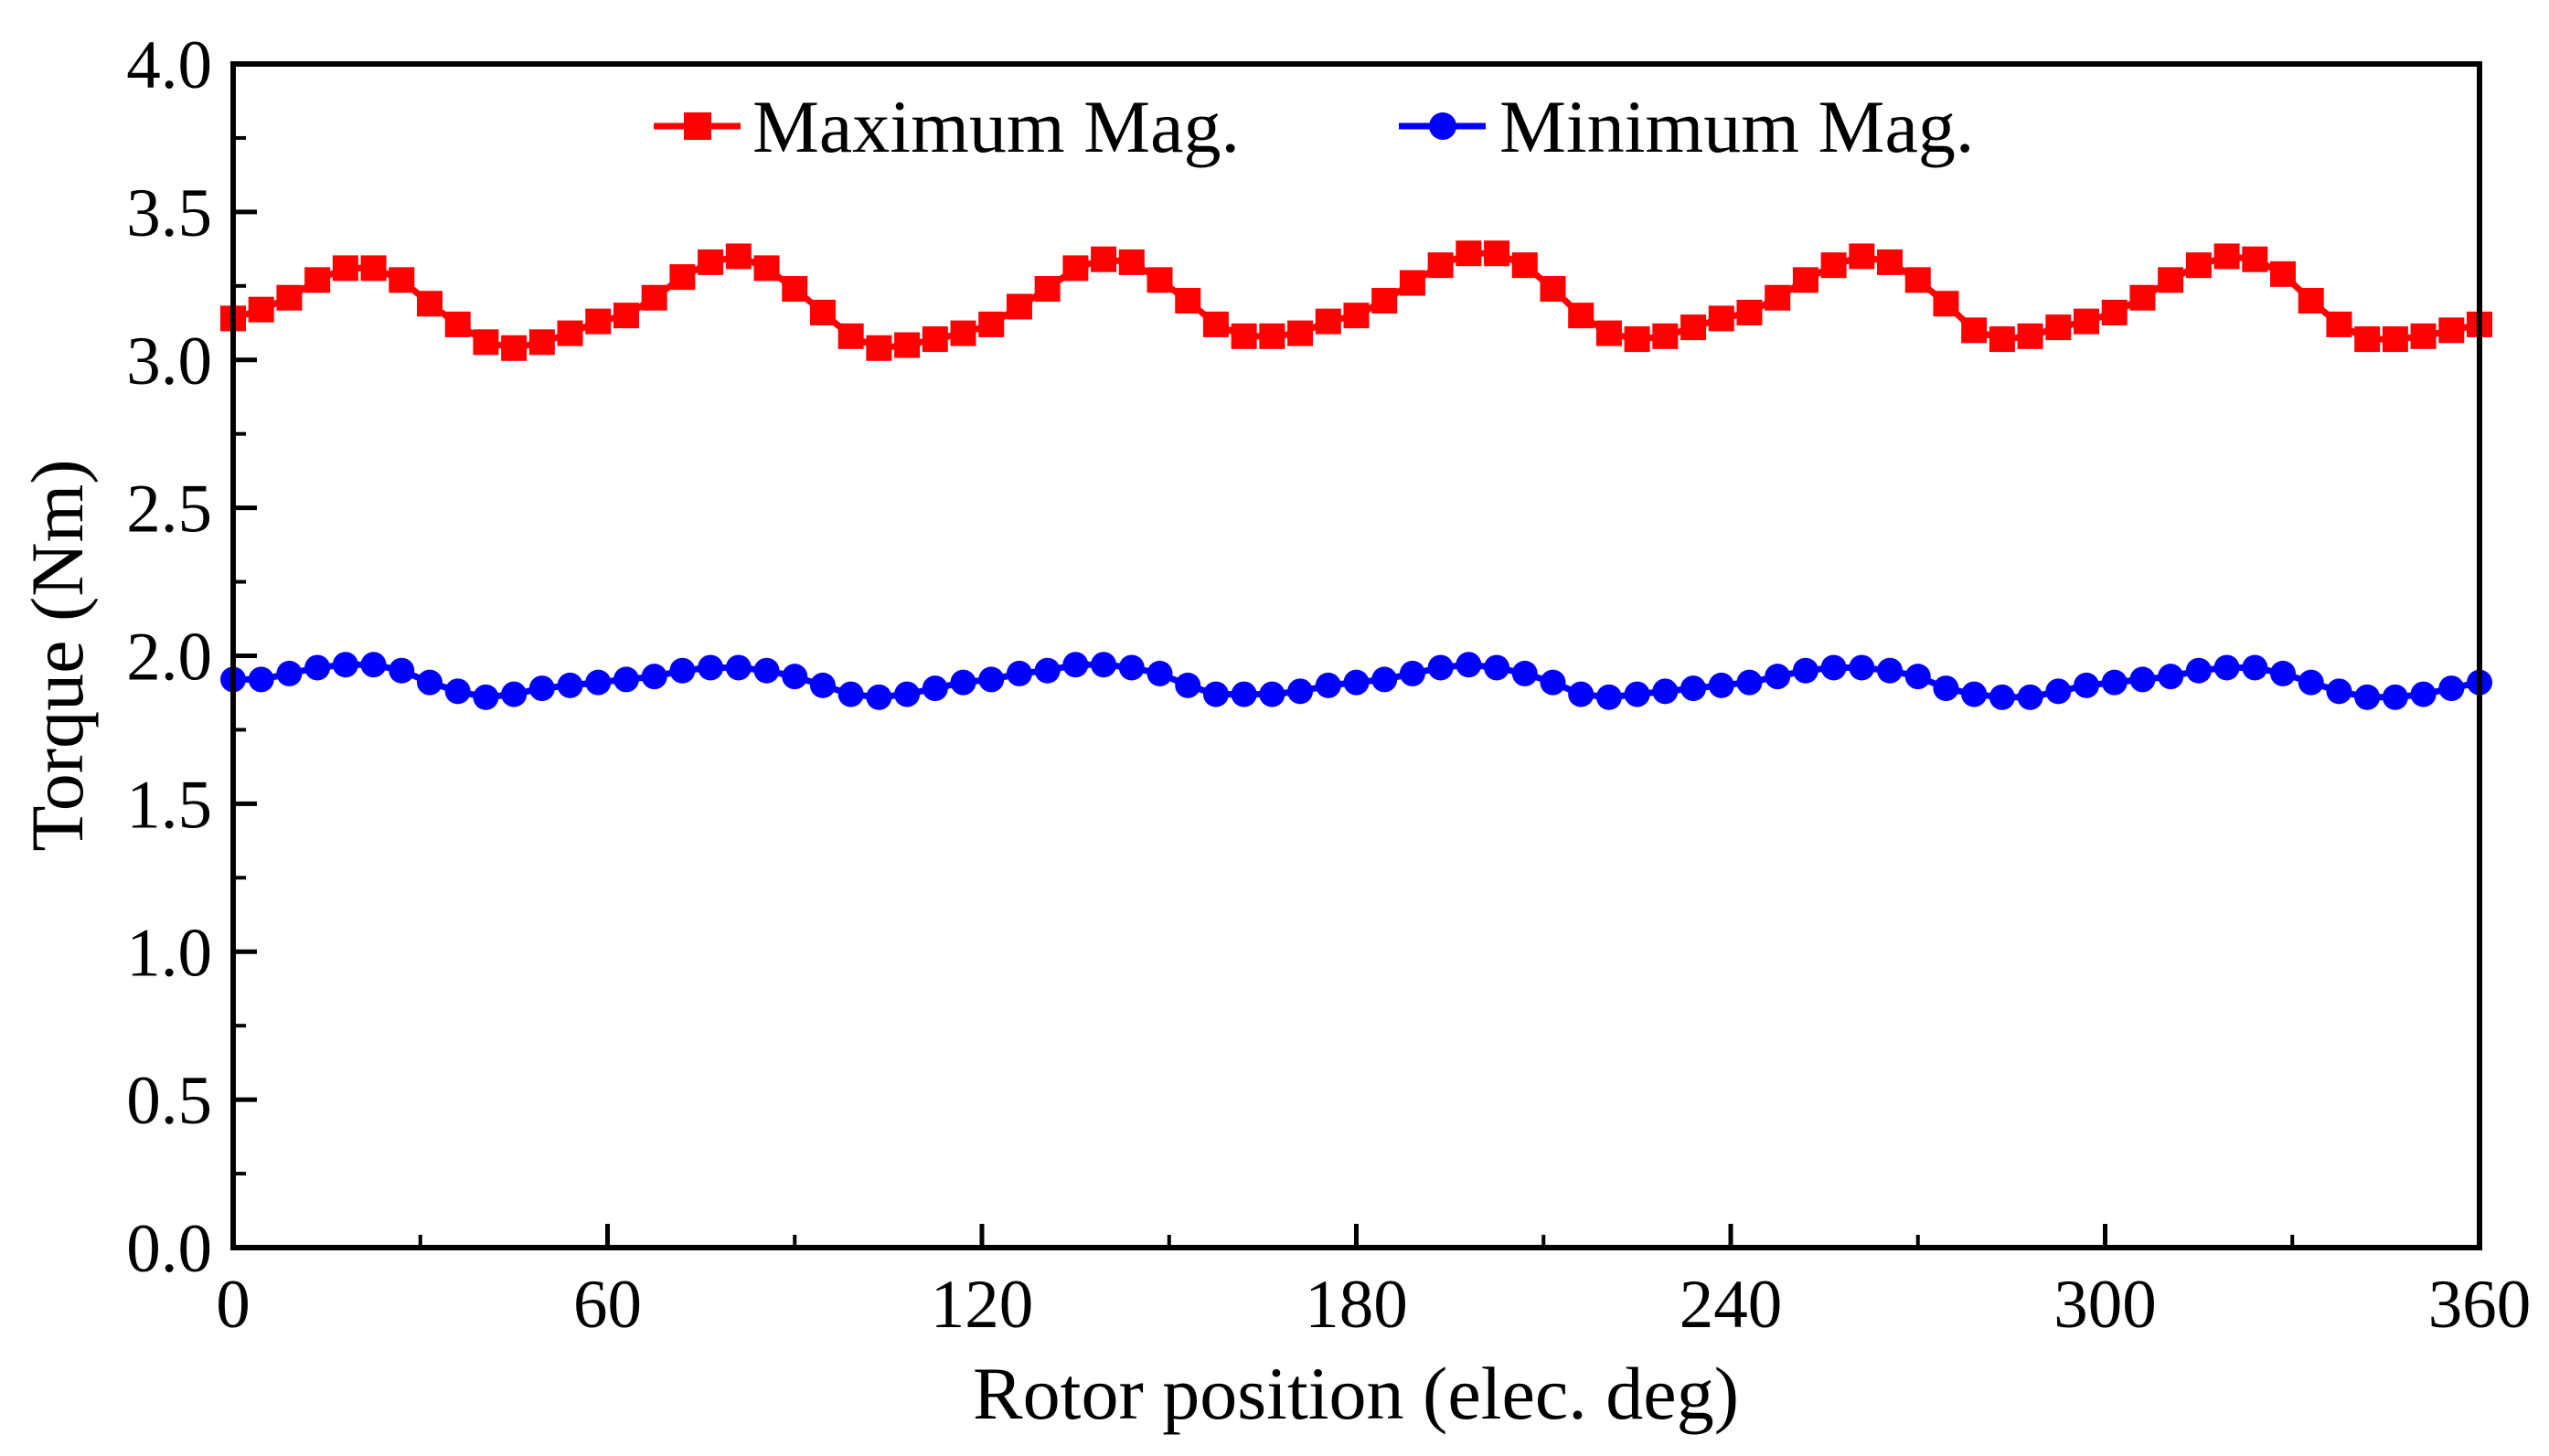 The height and width of the screenshot is (1456, 2549). I want to click on y-tick-label: 3.0, so click(169, 361).